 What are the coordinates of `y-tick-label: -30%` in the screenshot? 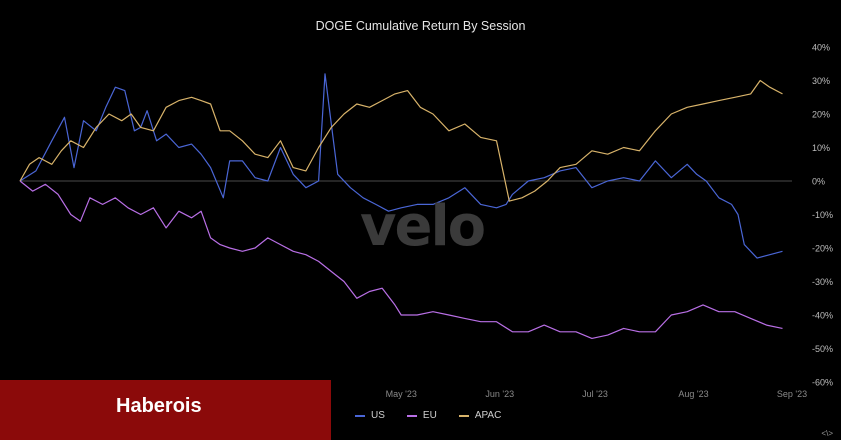 It's located at (822, 282).